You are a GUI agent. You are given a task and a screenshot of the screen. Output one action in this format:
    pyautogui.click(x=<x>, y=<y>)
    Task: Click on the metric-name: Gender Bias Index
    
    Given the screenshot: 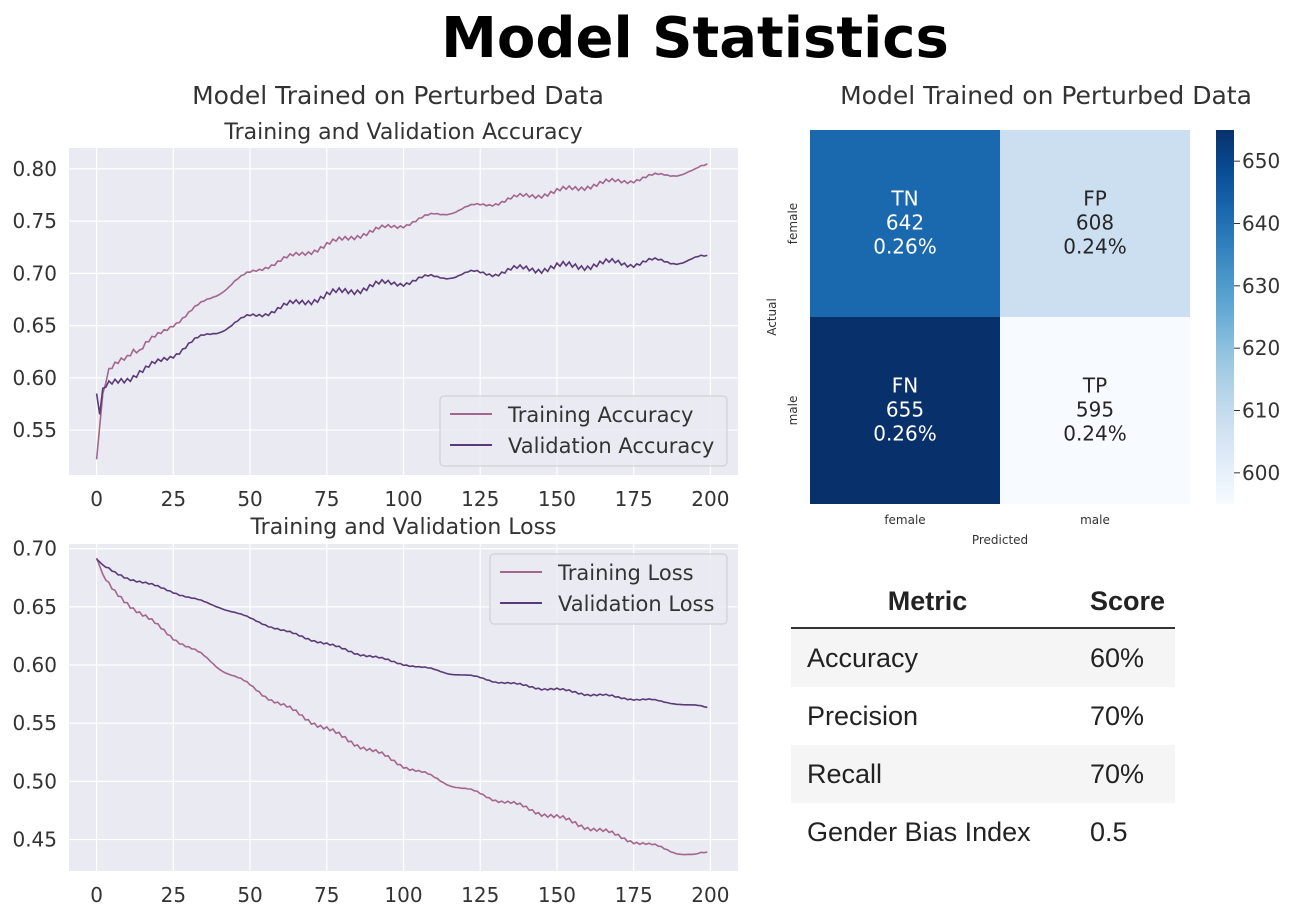 What is the action you would take?
    pyautogui.click(x=919, y=831)
    